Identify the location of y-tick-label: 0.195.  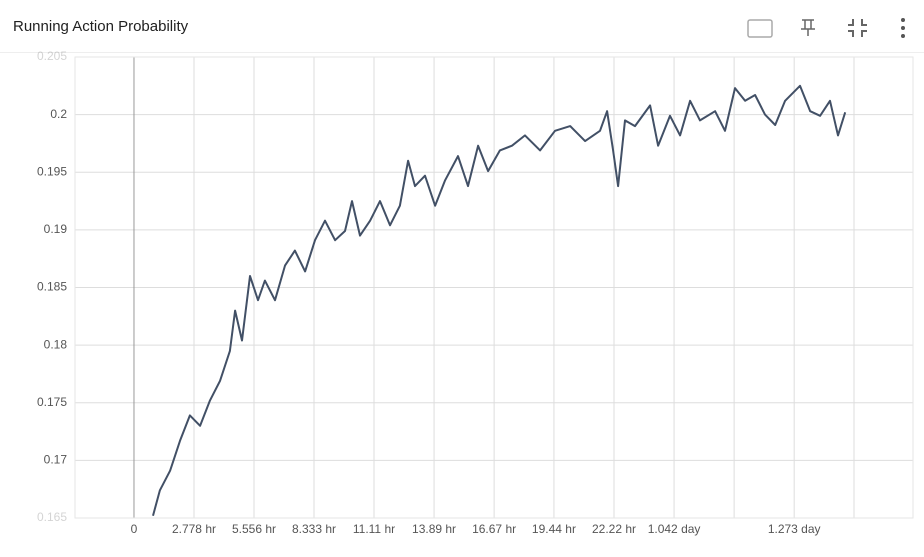
(52, 171).